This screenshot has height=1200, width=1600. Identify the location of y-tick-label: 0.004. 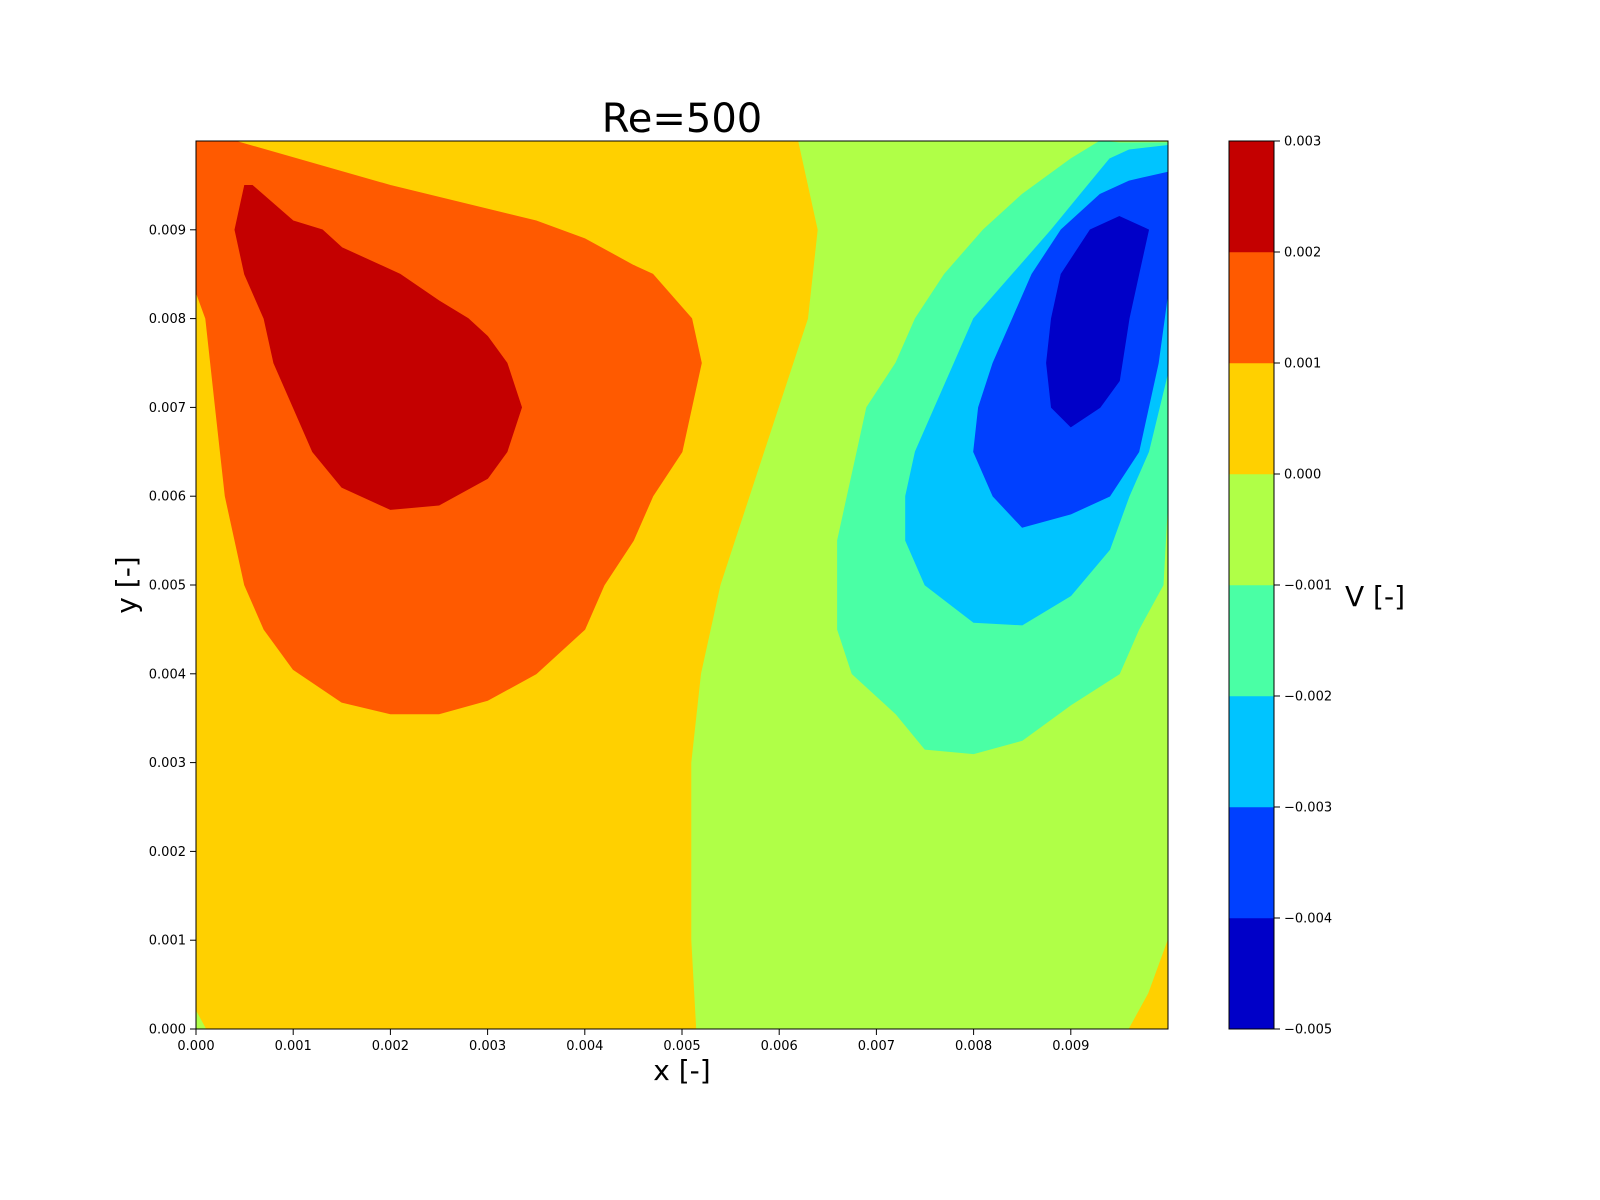
(167, 674).